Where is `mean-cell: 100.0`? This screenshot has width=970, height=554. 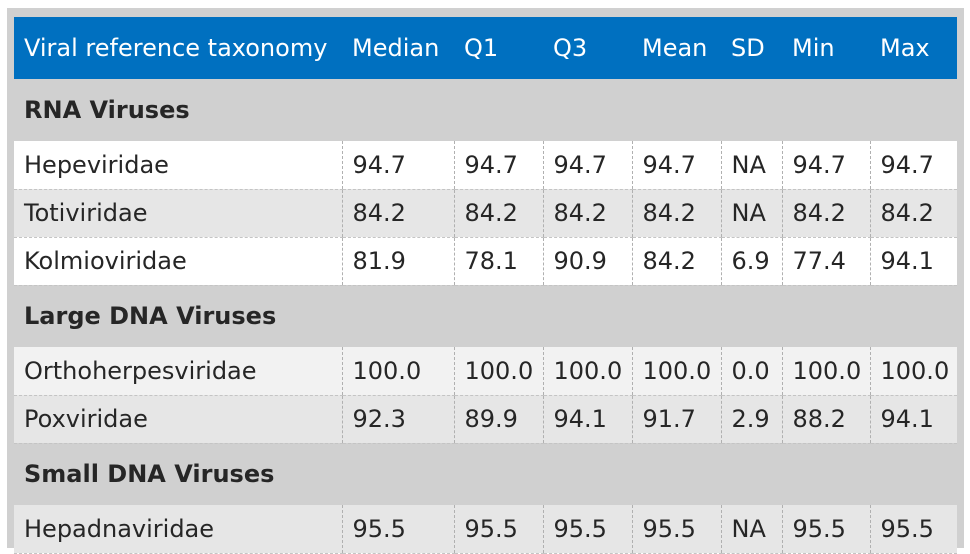
mean-cell: 100.0 is located at coordinates (676, 371).